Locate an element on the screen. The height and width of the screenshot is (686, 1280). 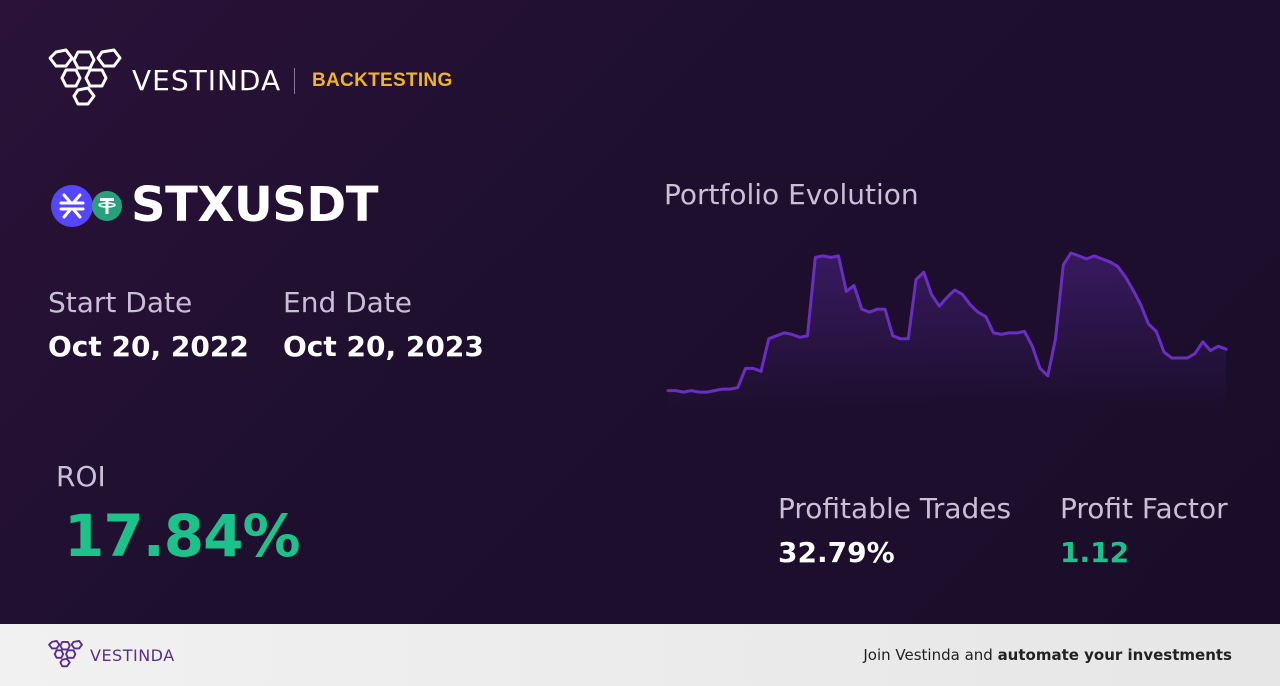
brand-divider is located at coordinates (294, 81).